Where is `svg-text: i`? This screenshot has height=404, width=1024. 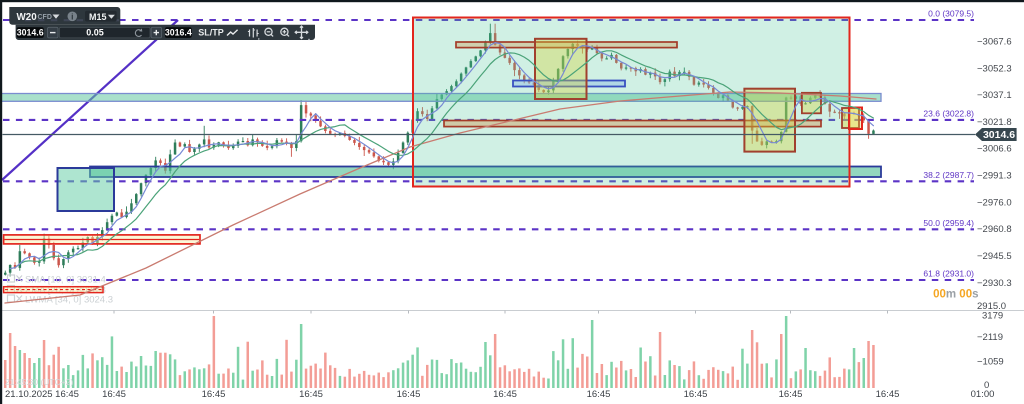
svg-text: i is located at coordinates (72, 16).